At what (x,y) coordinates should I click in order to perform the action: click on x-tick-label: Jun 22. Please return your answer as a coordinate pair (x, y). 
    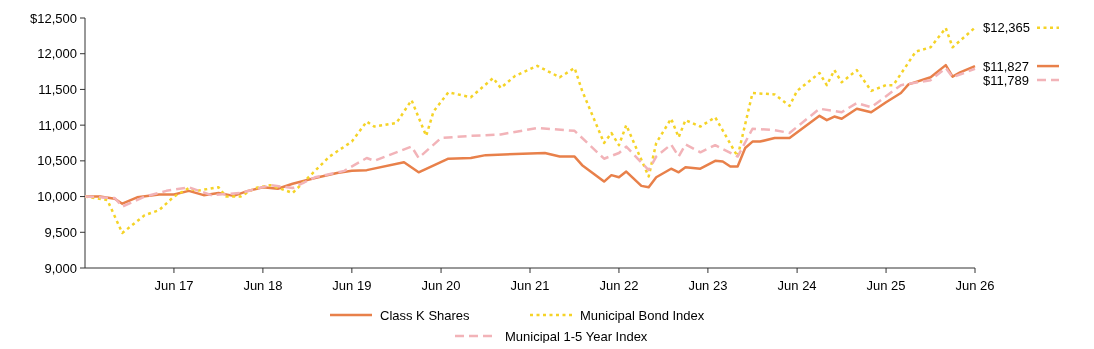
    Looking at the image, I should click on (619, 285).